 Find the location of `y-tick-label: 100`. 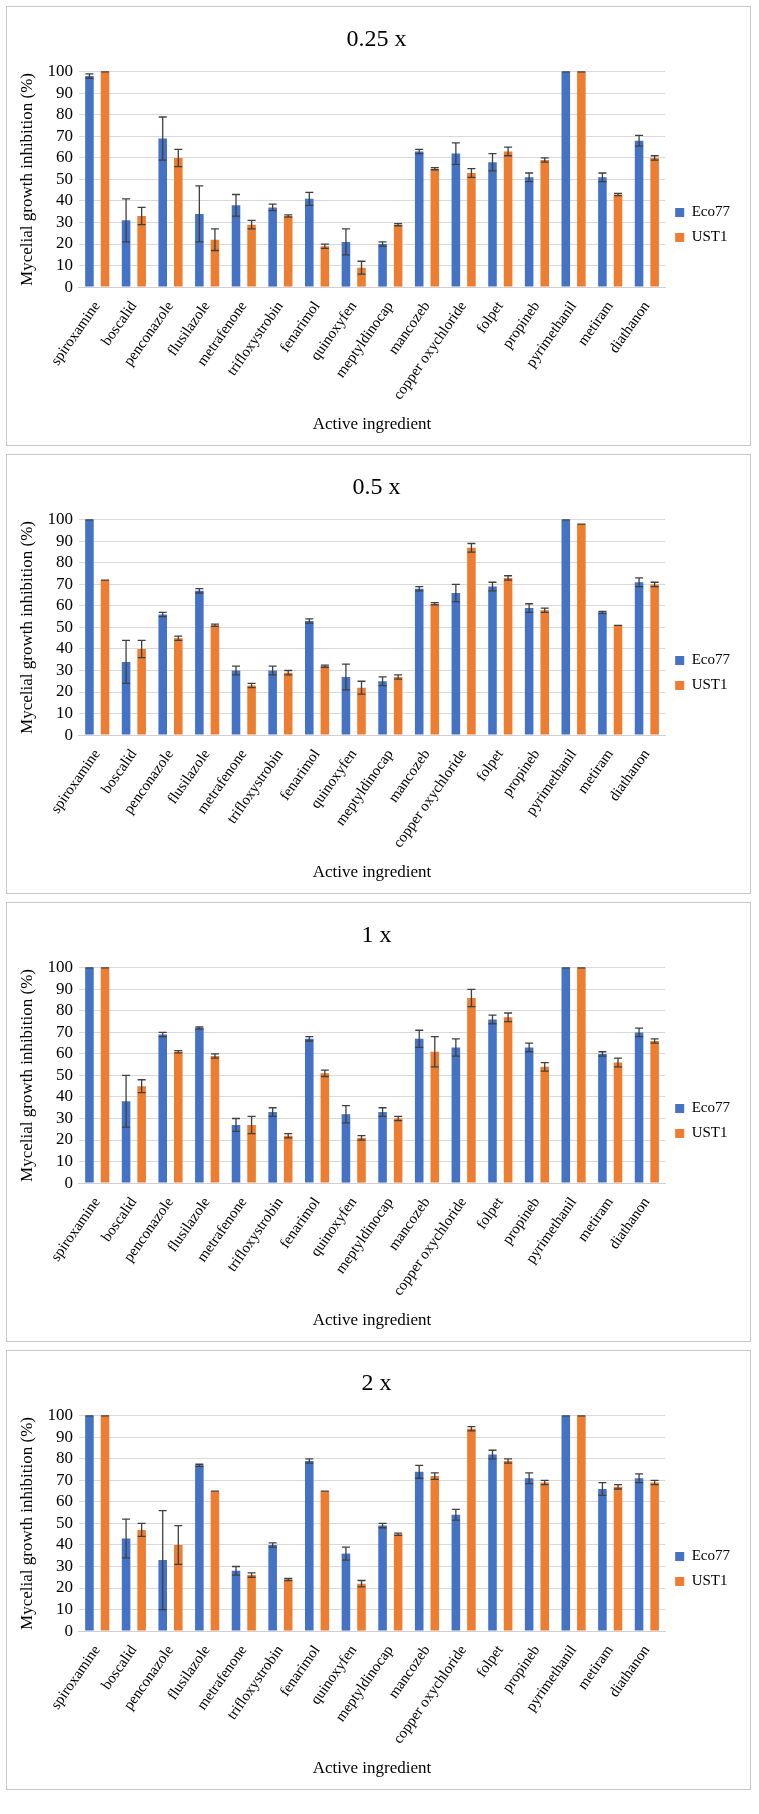

y-tick-label: 100 is located at coordinates (60, 71).